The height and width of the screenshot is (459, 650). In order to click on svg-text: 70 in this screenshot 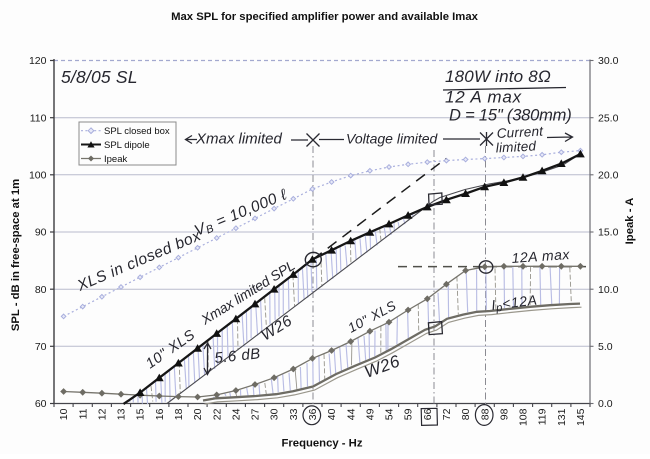, I will do `click(41, 347)`.